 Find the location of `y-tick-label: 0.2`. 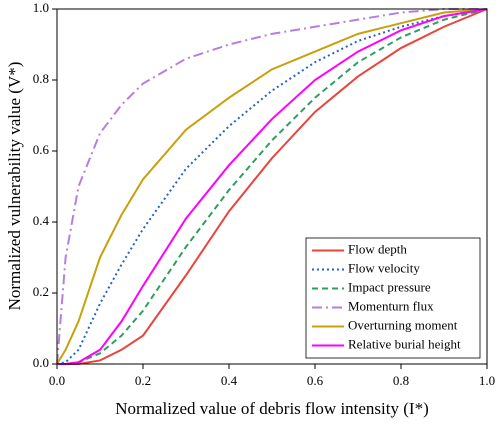

y-tick-label: 0.2 is located at coordinates (41, 291).